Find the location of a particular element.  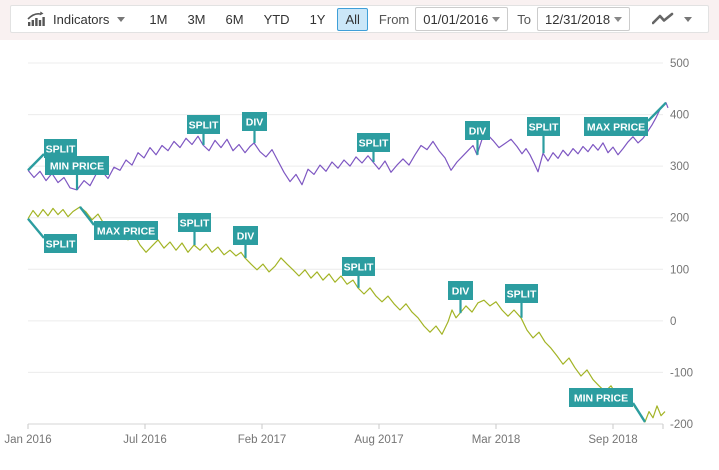

line-zigzag-icon is located at coordinates (663, 18).